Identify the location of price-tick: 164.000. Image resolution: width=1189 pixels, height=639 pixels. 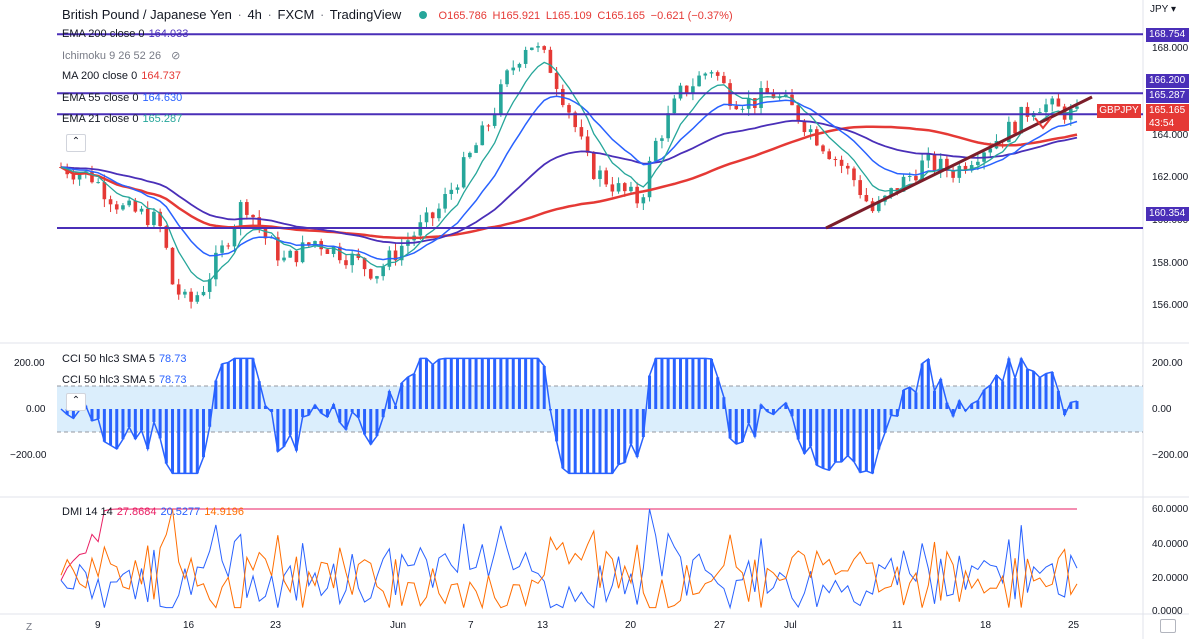
(1170, 135).